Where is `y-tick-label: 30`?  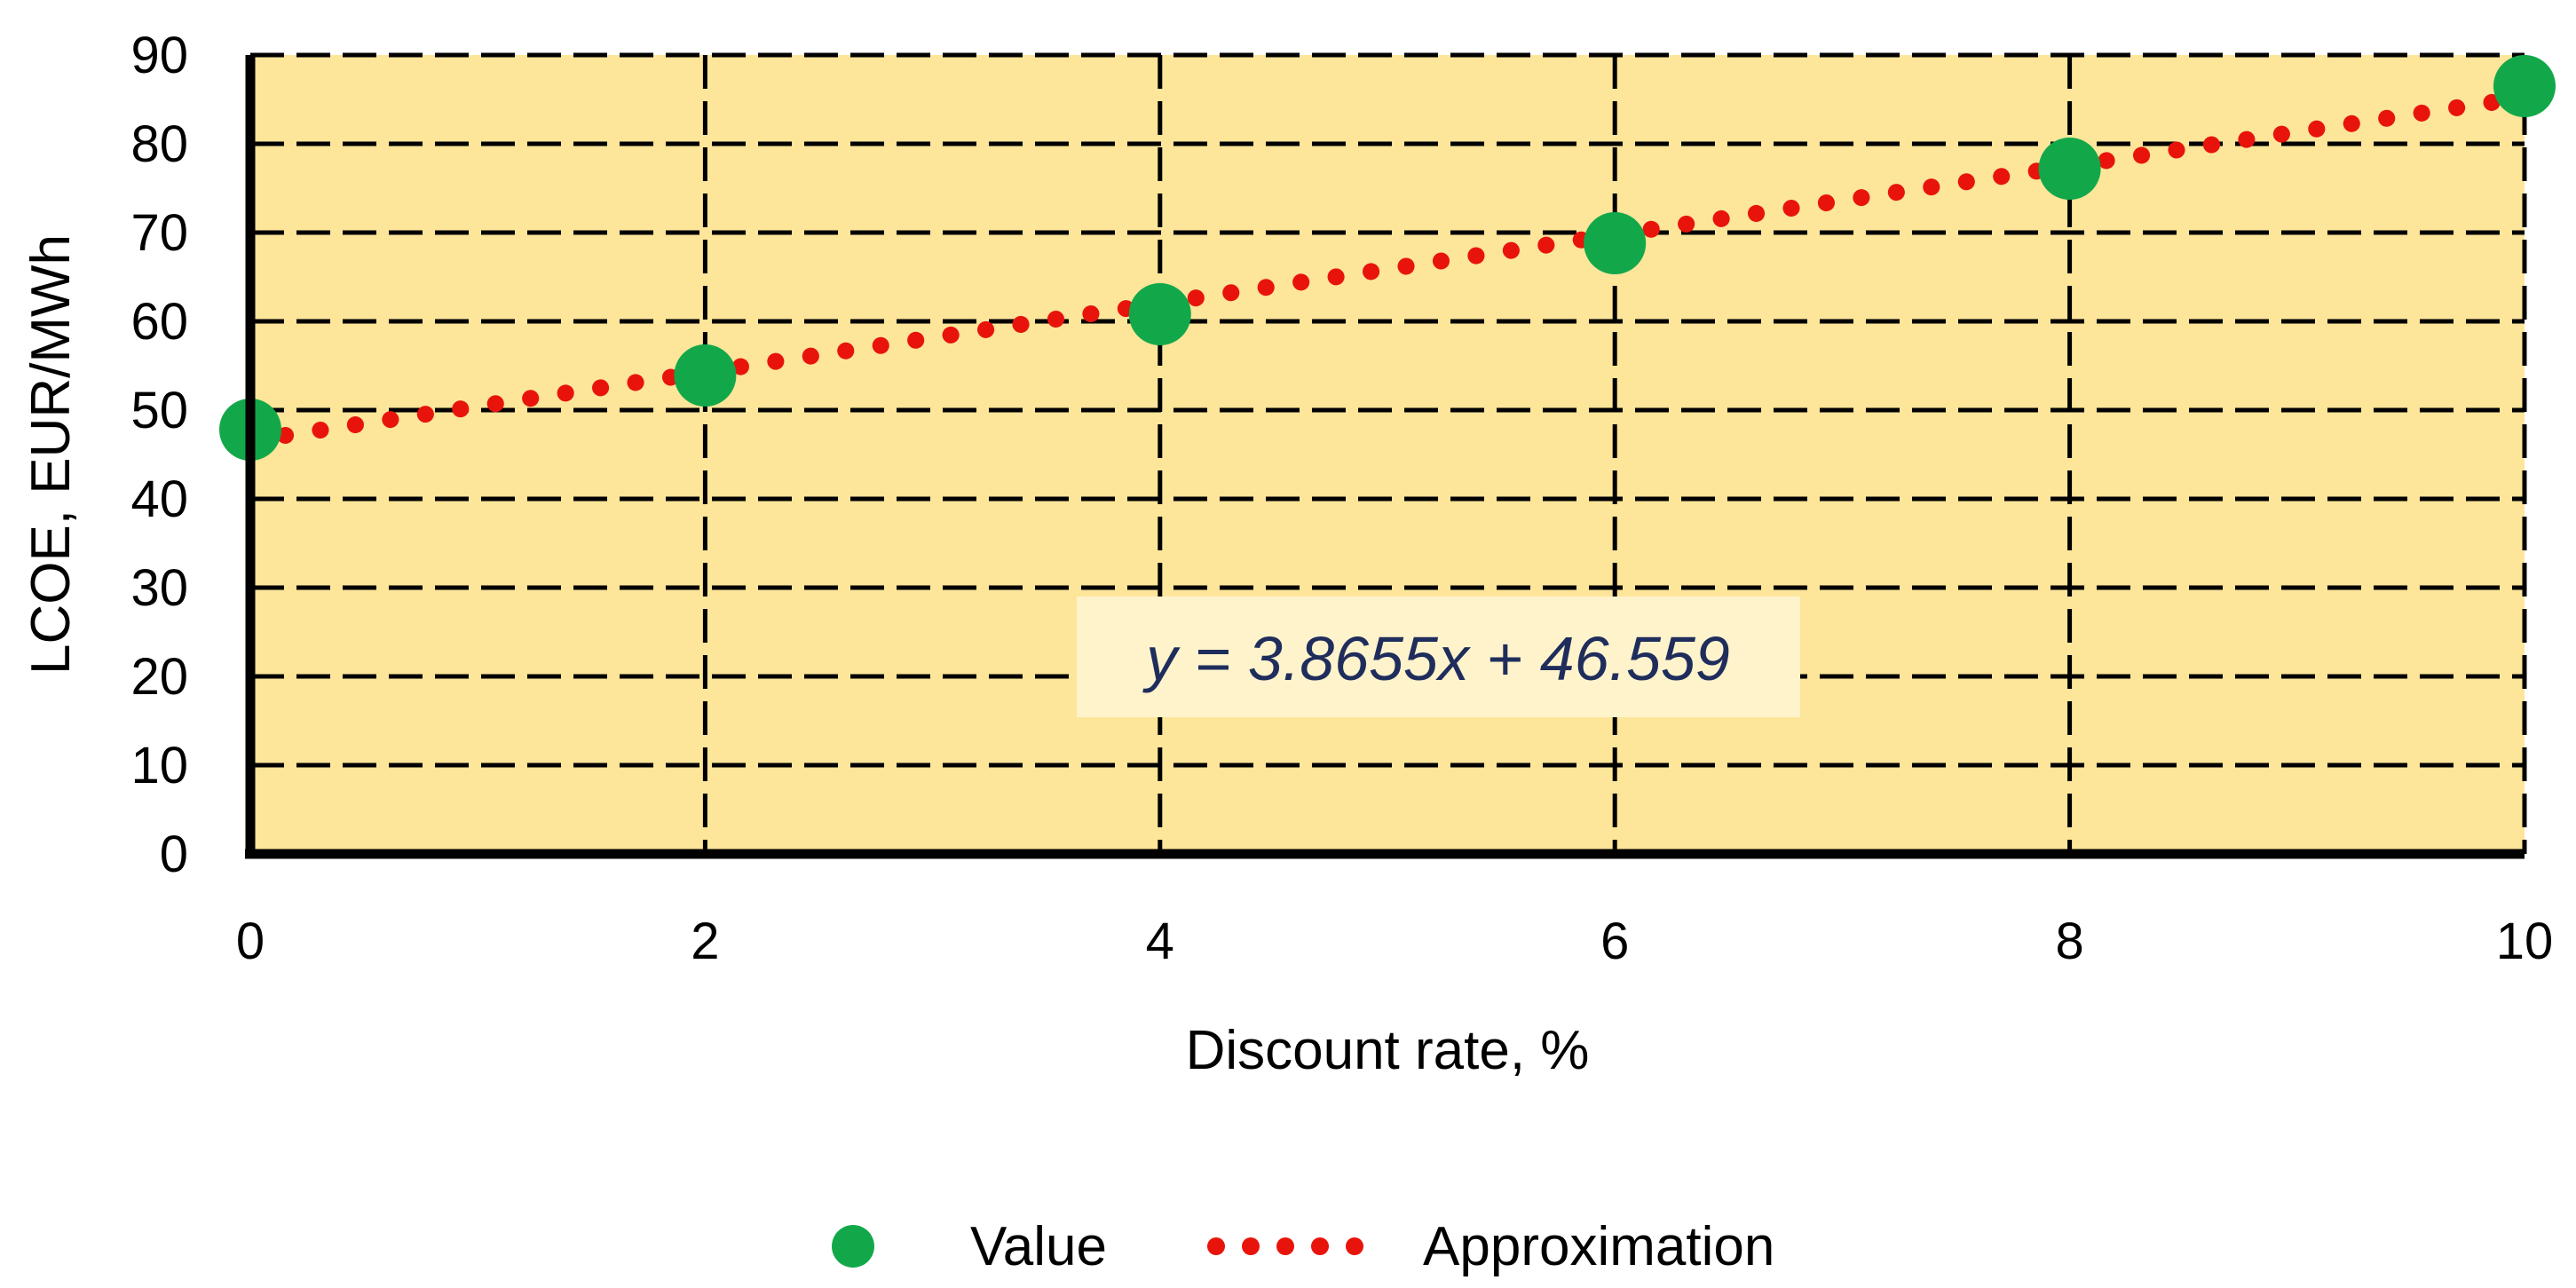 y-tick-label: 30 is located at coordinates (159, 588).